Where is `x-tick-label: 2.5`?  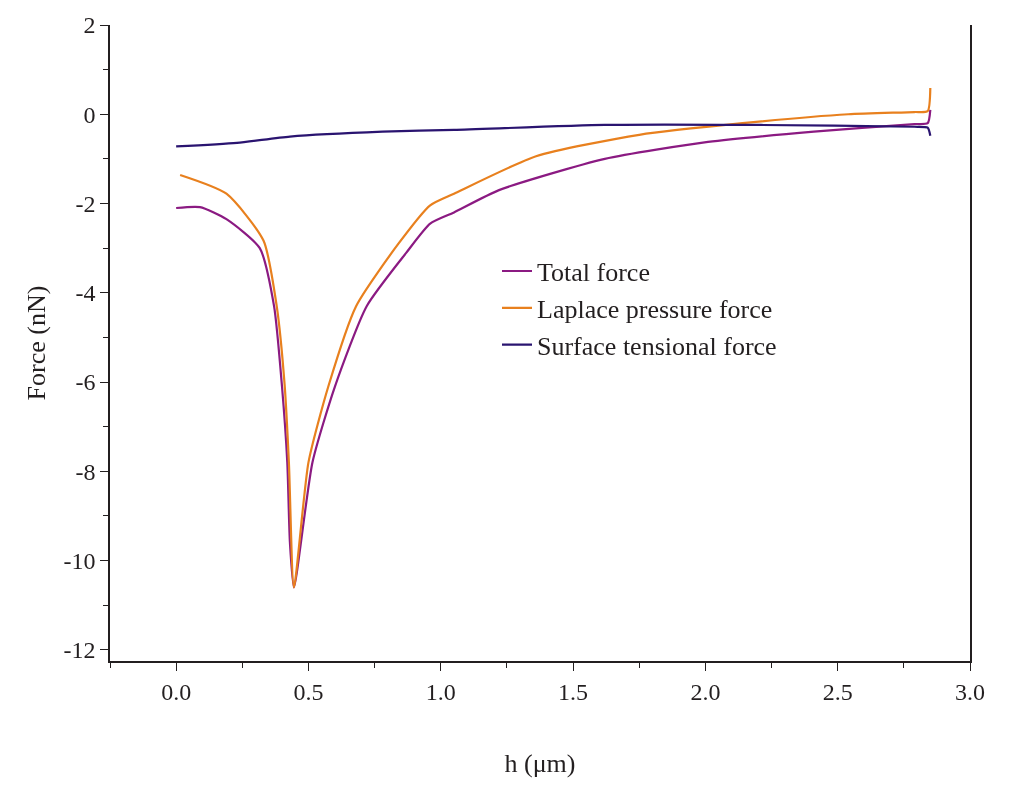 x-tick-label: 2.5 is located at coordinates (837, 691).